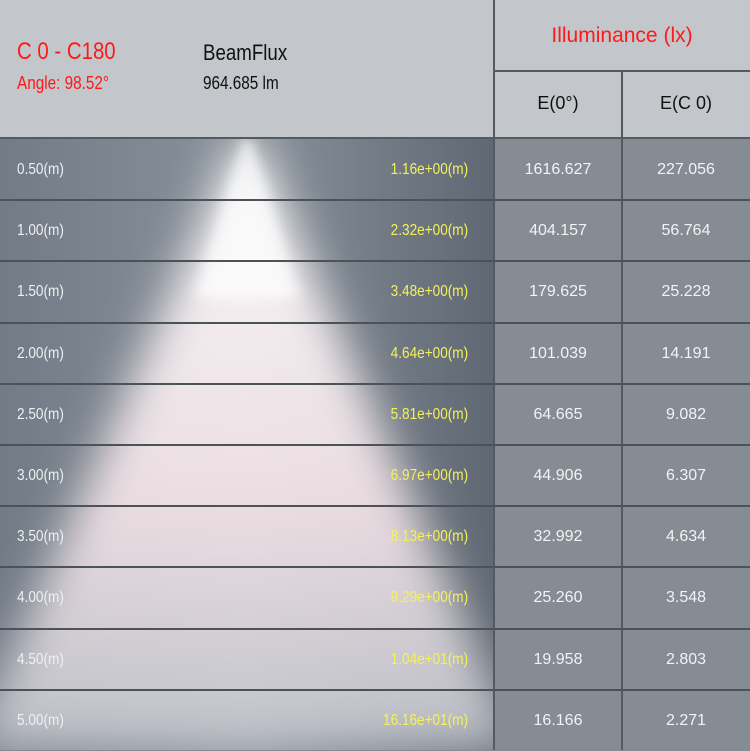 This screenshot has height=751, width=750. I want to click on beam-core, so click(247, 218).